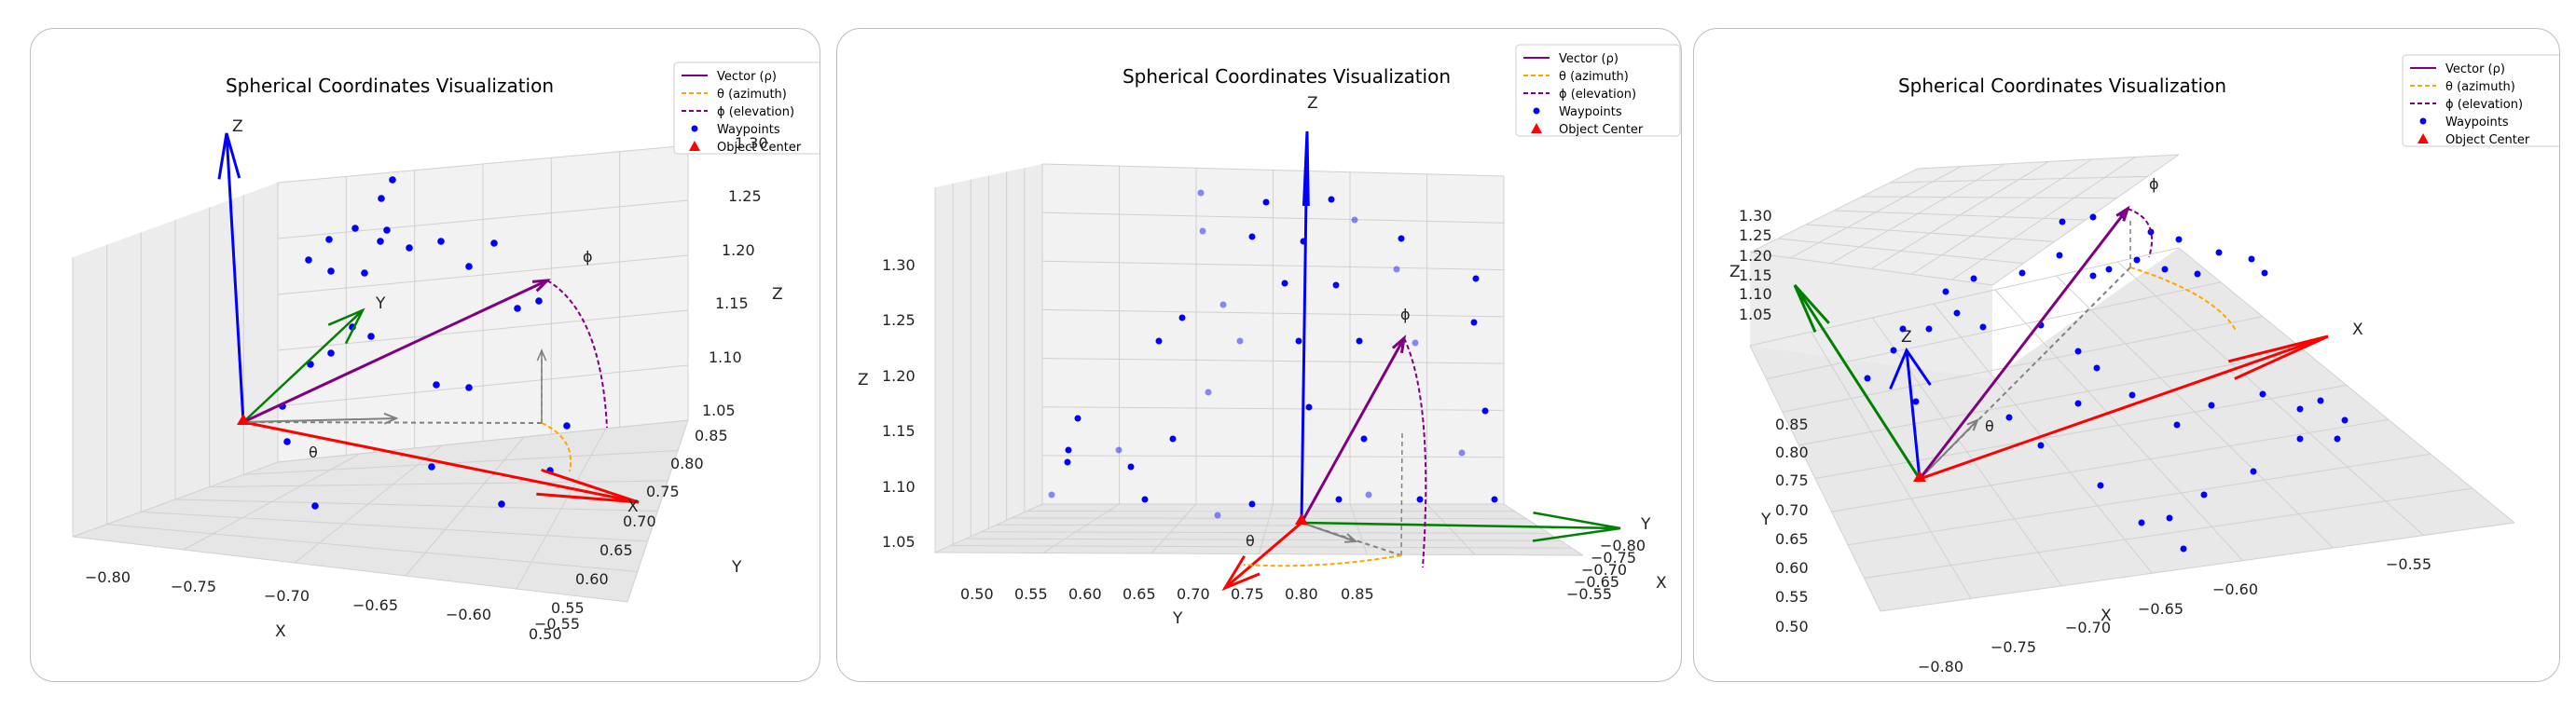  I want to click on z-tick-label: 1.10, so click(899, 487).